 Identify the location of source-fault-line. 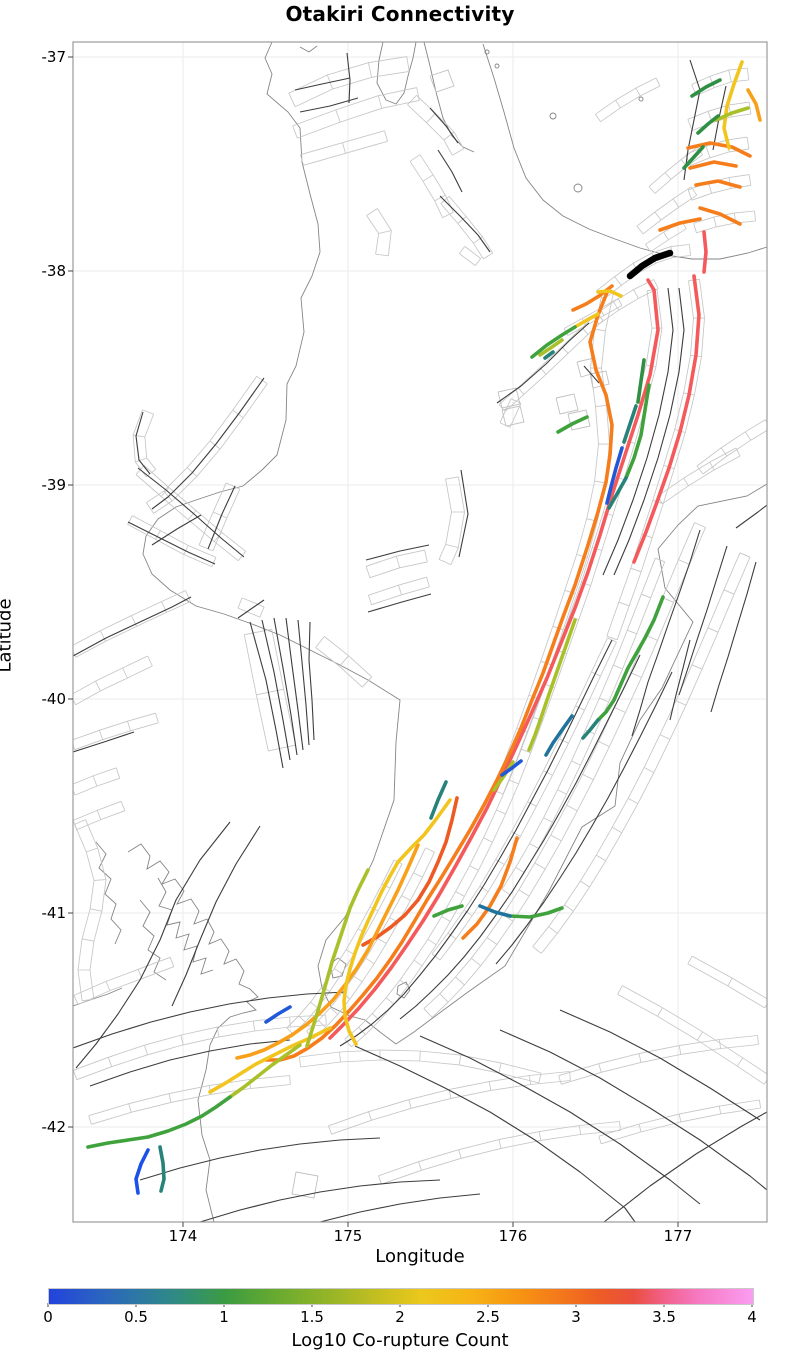
(650, 264).